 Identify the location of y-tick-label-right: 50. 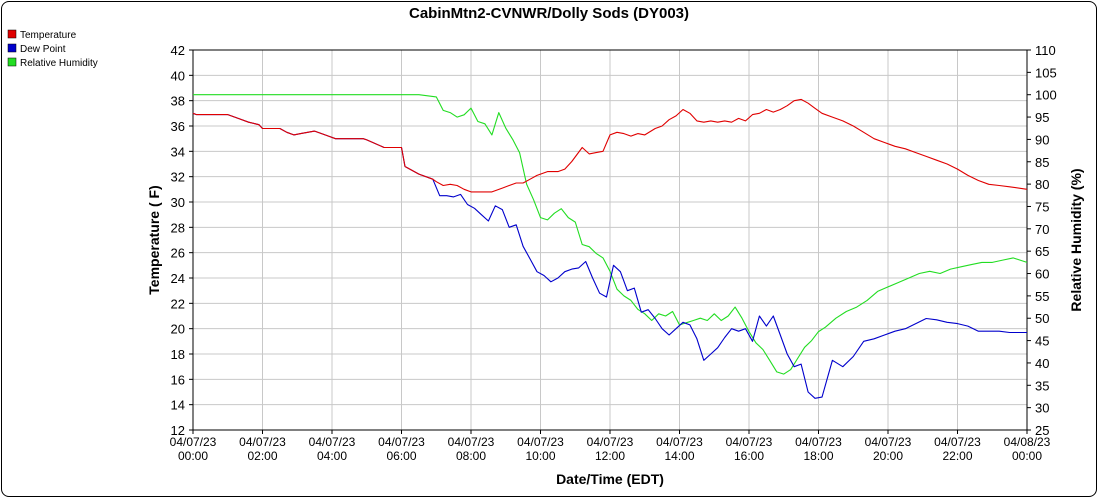
(1042, 318).